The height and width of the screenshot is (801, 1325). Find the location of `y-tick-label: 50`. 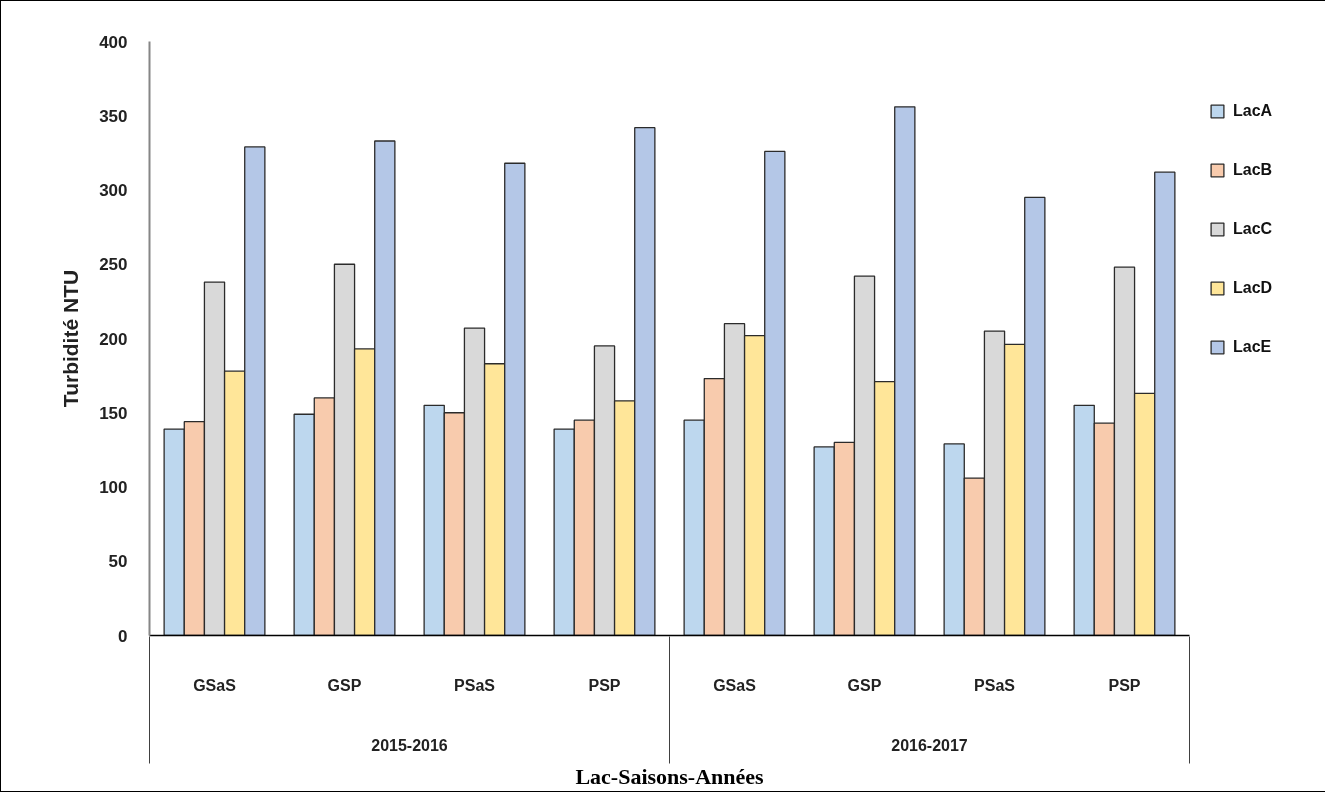

y-tick-label: 50 is located at coordinates (118, 562).